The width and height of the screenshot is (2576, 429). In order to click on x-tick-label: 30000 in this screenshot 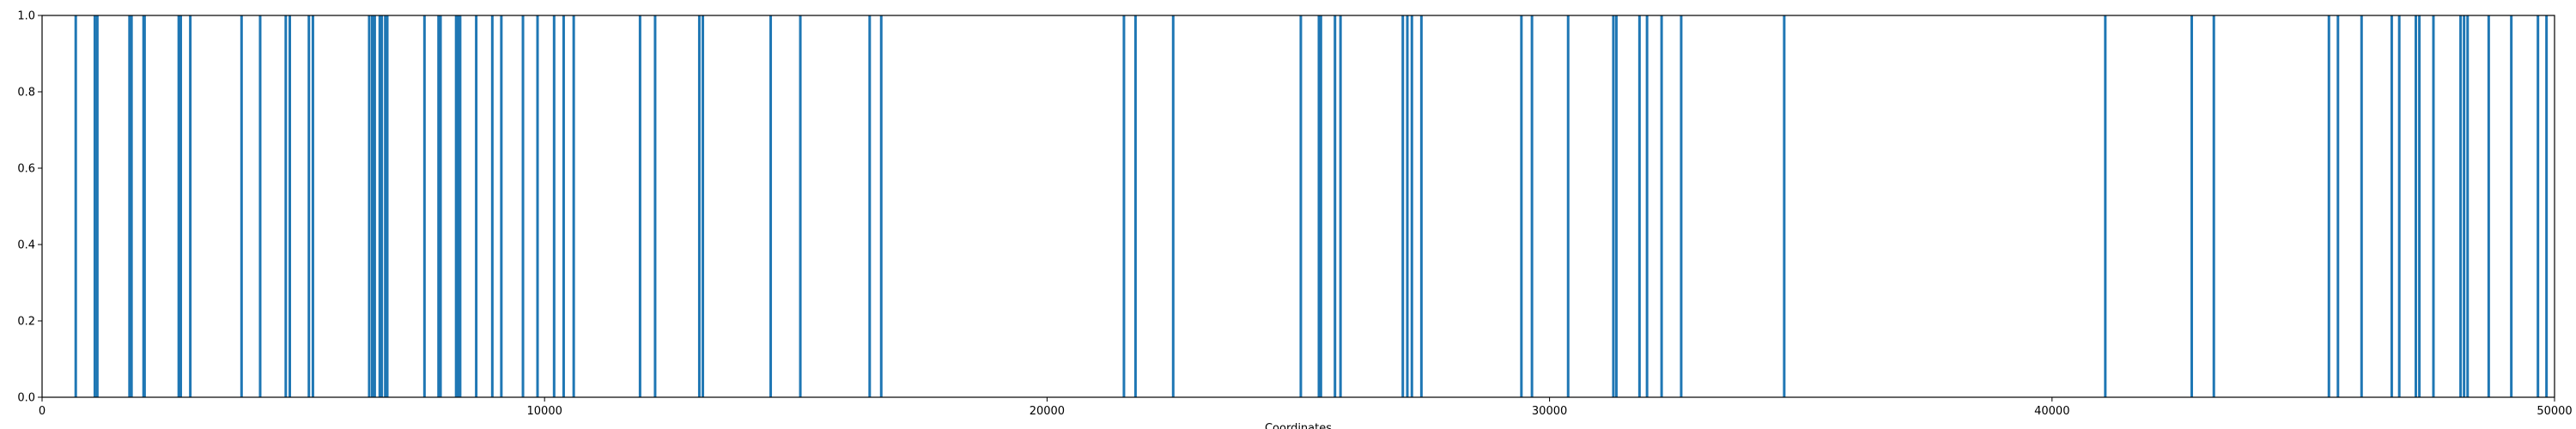, I will do `click(1550, 411)`.